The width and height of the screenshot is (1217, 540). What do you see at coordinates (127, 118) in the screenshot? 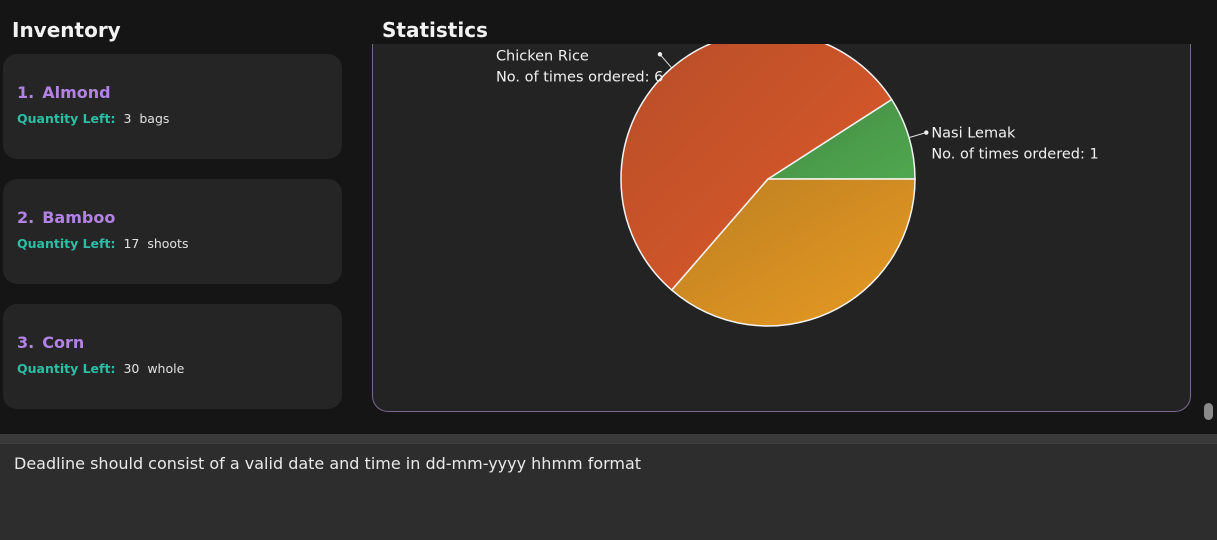
I see `quantity-value: 3` at bounding box center [127, 118].